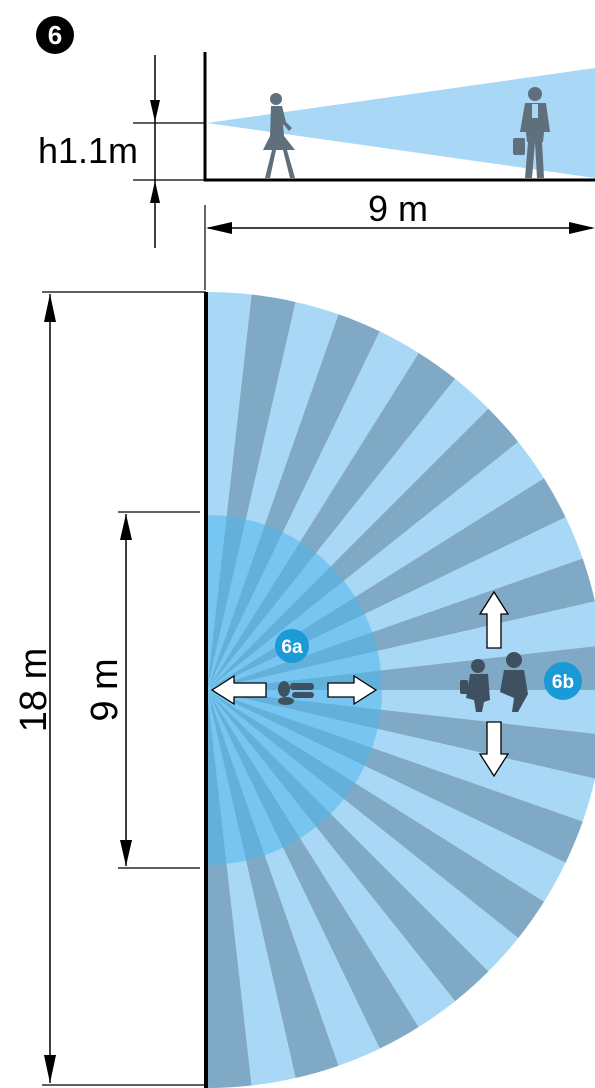 This screenshot has width=595, height=1088. What do you see at coordinates (238, 690) in the screenshot?
I see `arrow-left-icon` at bounding box center [238, 690].